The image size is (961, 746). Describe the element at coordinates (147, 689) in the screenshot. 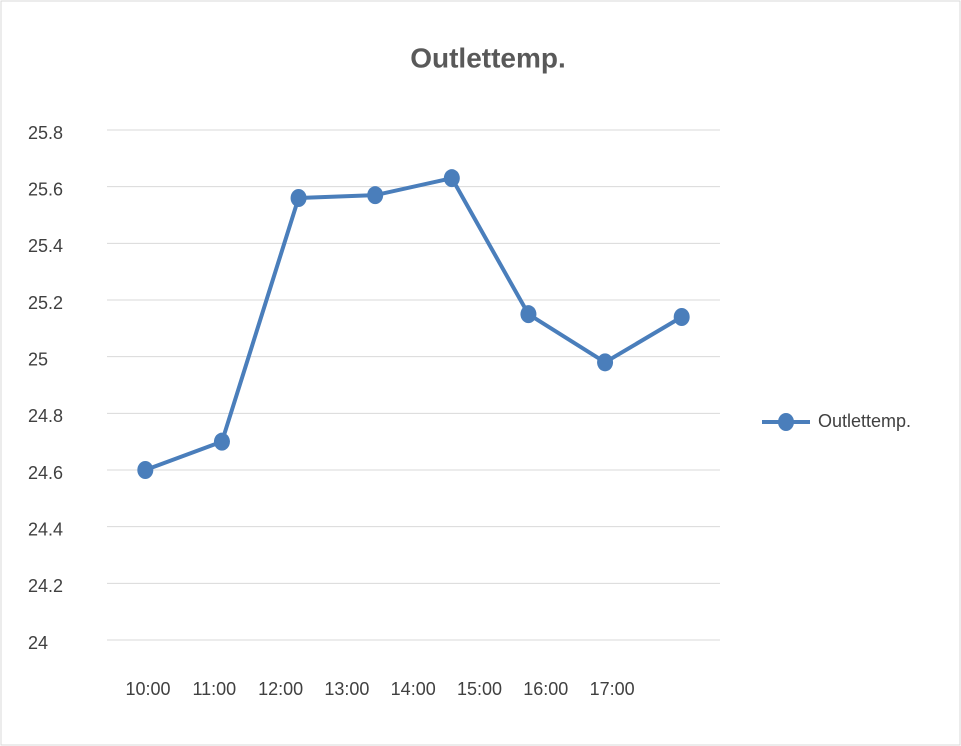

I see `x-tick-label: 10:00` at that location.